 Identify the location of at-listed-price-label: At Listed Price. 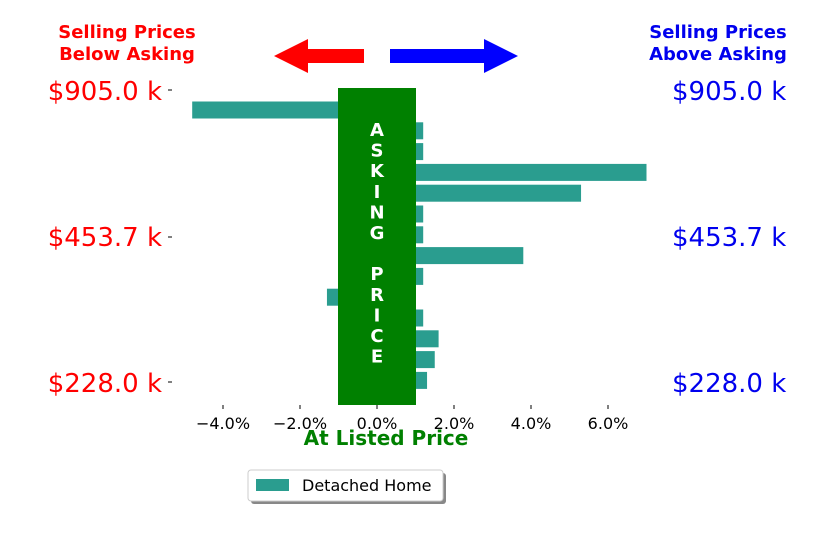
(386, 438).